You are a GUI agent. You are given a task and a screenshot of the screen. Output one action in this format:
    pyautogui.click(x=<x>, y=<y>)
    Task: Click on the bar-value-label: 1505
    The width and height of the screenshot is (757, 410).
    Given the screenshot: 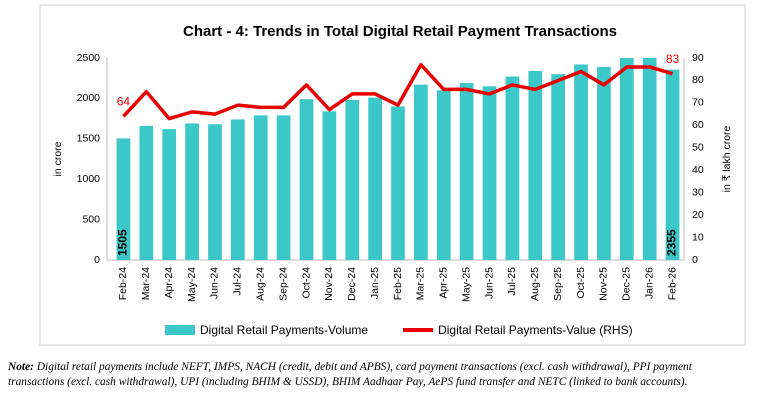 What is the action you would take?
    pyautogui.click(x=123, y=242)
    